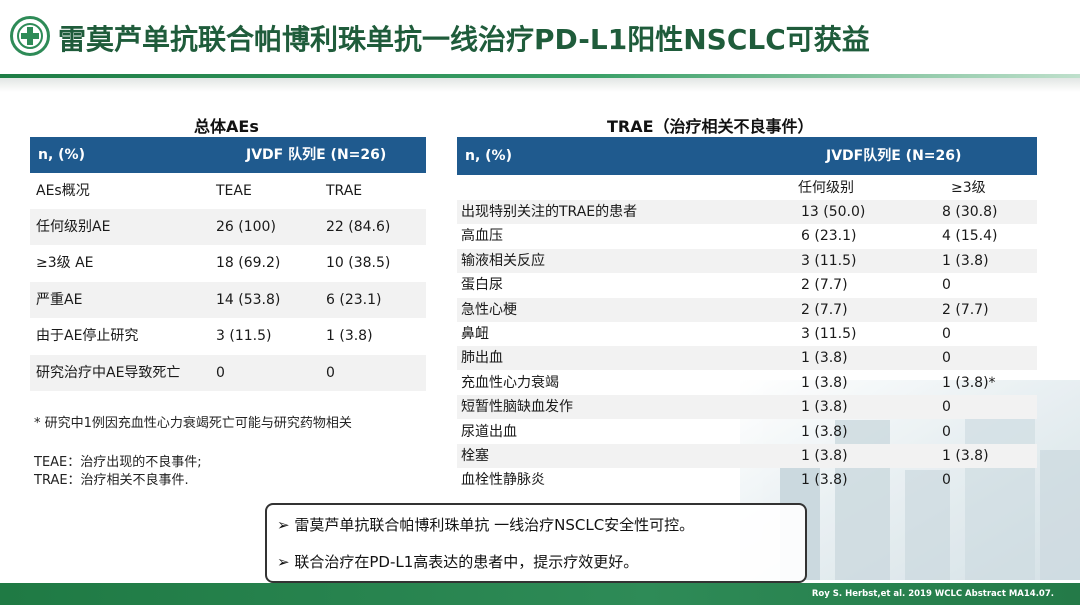  I want to click on grade3-value: 4 (15.4), so click(970, 236).